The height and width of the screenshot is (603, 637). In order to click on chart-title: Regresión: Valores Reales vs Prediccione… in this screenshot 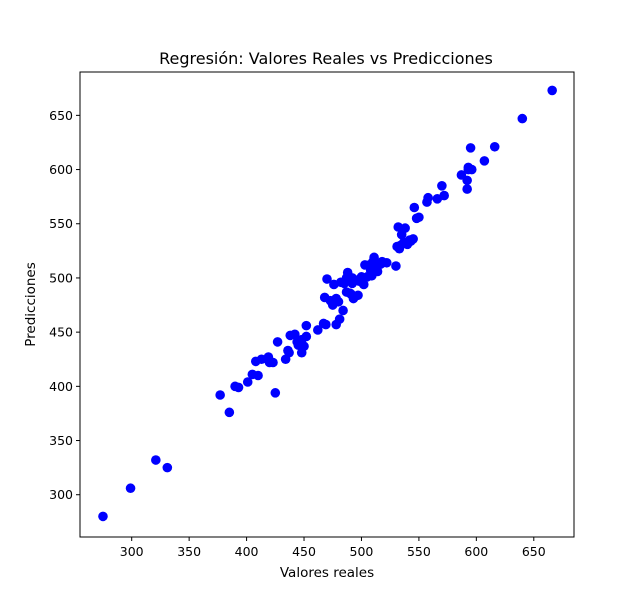, I will do `click(326, 58)`.